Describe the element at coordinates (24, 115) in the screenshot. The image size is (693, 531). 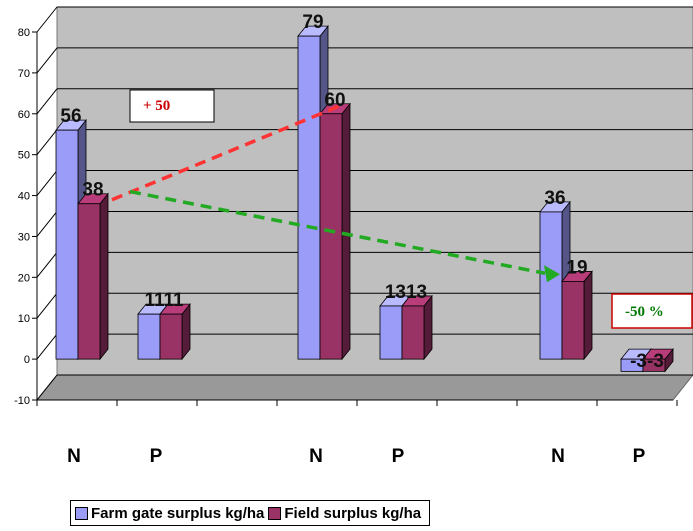
I see `y-tick-label: 60` at that location.